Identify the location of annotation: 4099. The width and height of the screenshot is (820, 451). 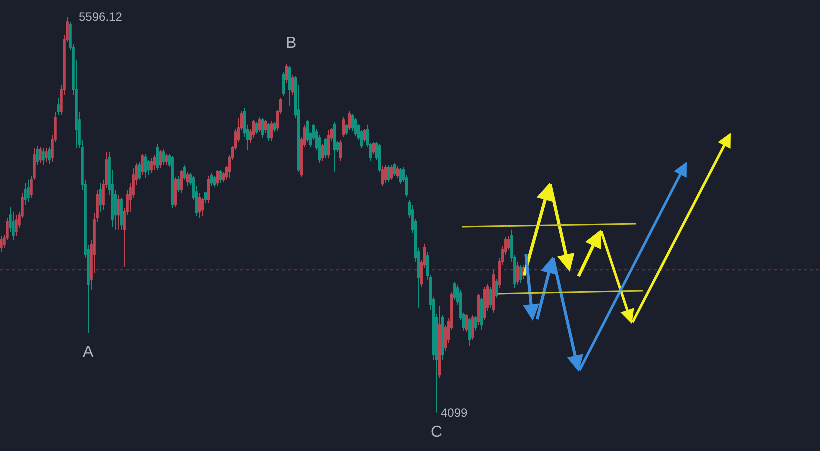
(454, 413).